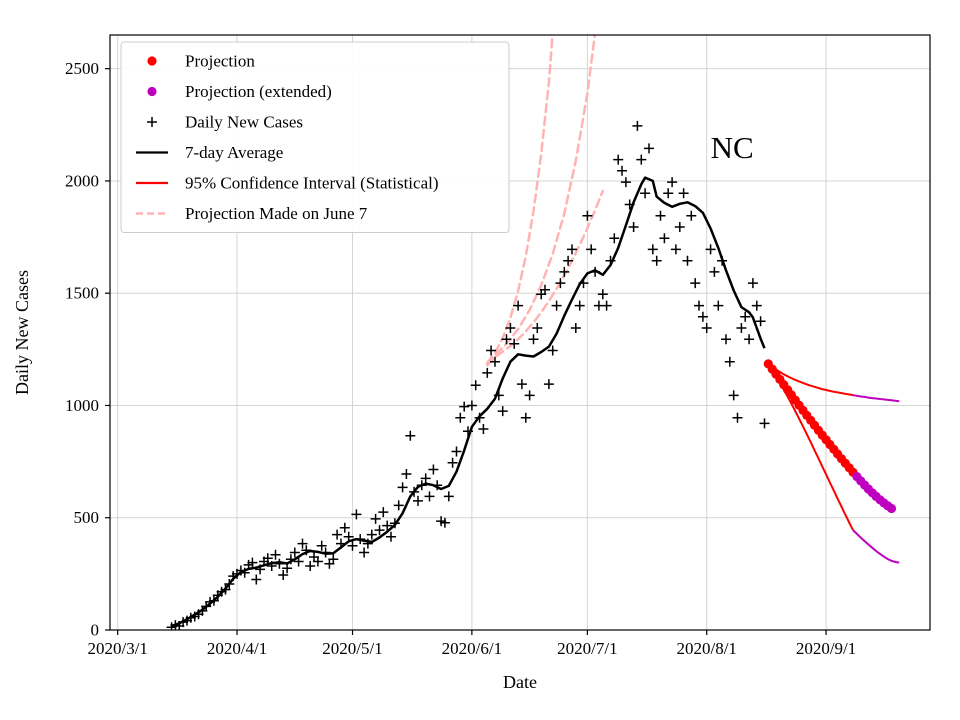 The height and width of the screenshot is (720, 960). Describe the element at coordinates (244, 122) in the screenshot. I see `legend-label: Daily New Cases` at that location.